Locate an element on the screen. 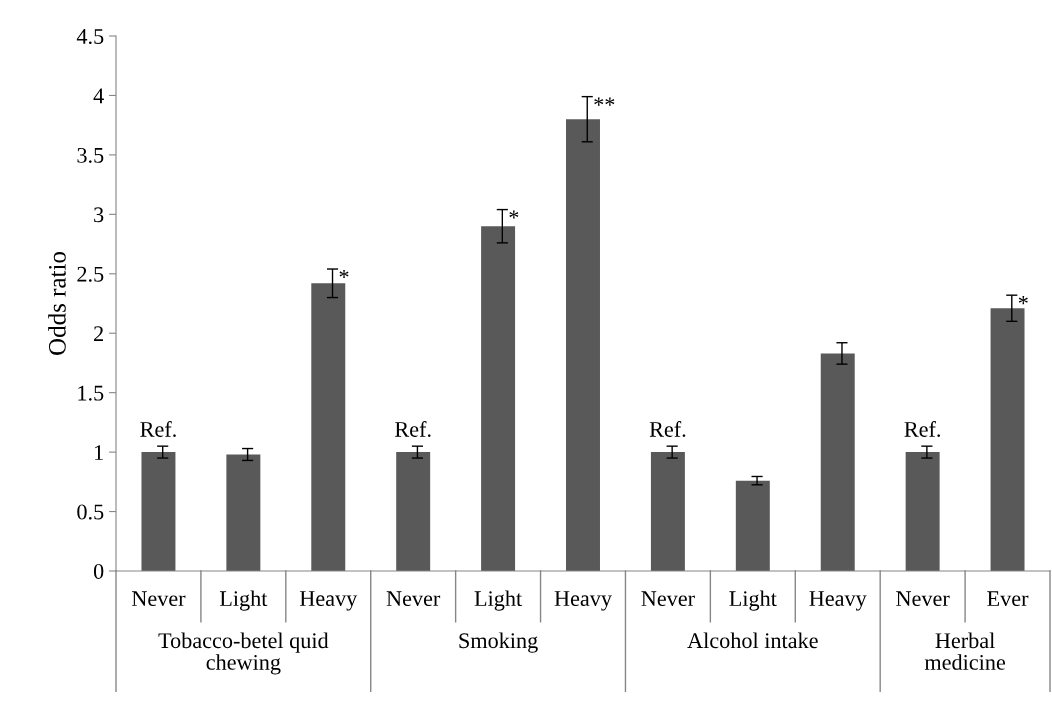 Image resolution: width=1052 pixels, height=707 pixels. y-tick-label: 0.5 is located at coordinates (90, 512).